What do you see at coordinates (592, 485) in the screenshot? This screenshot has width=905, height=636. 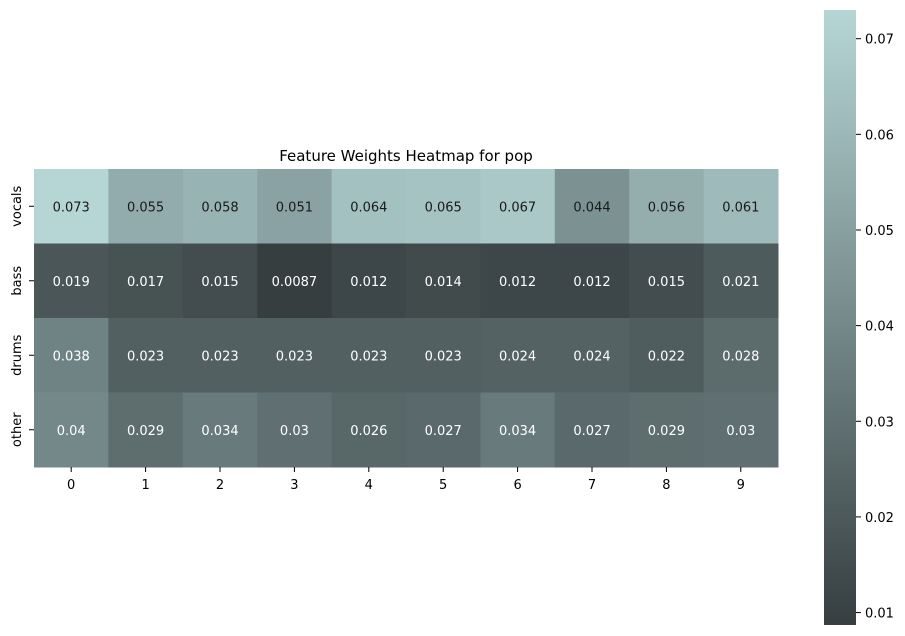 I see `x-tick-label: 7` at bounding box center [592, 485].